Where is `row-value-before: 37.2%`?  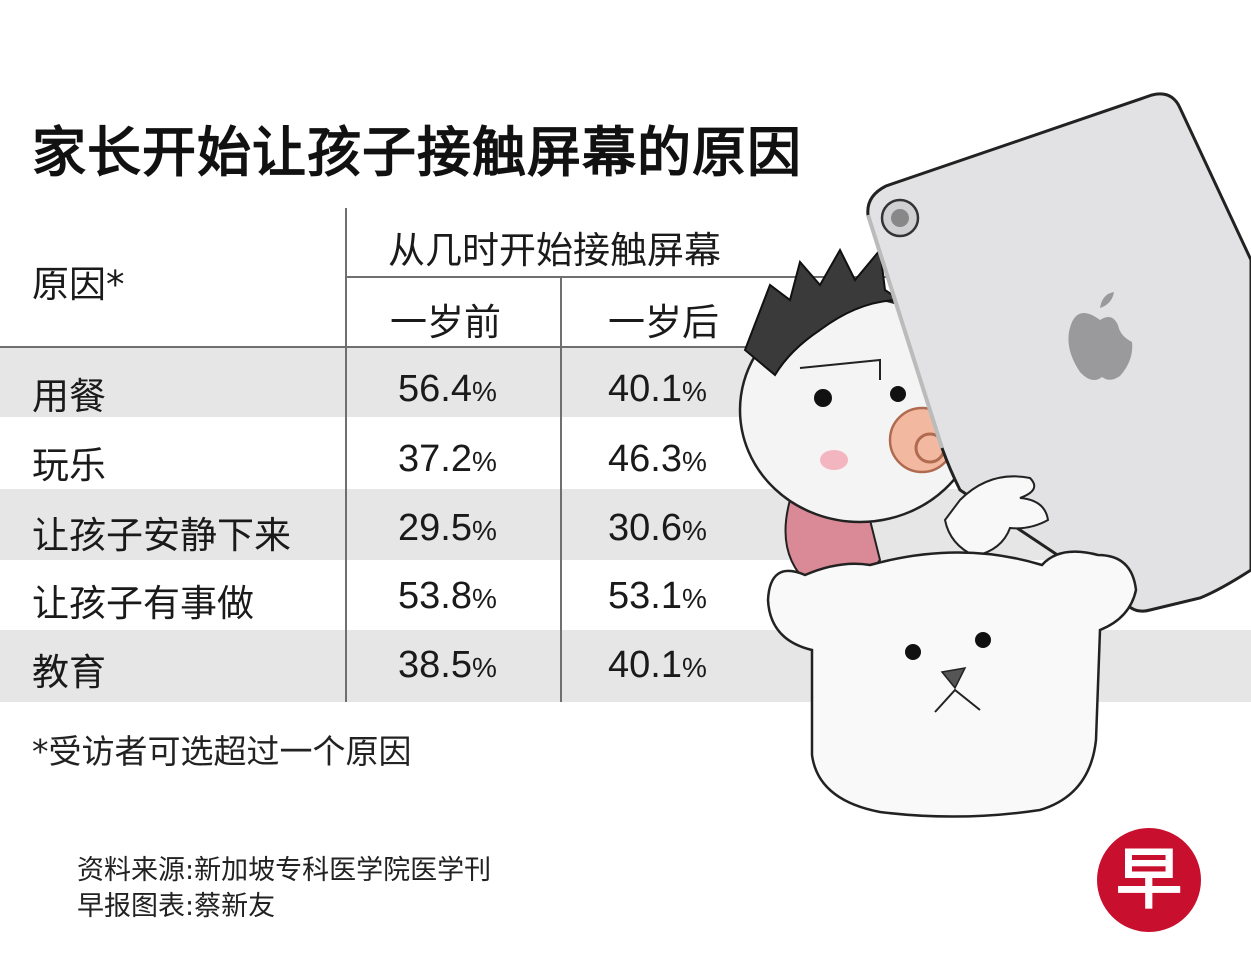
row-value-before: 37.2% is located at coordinates (447, 459).